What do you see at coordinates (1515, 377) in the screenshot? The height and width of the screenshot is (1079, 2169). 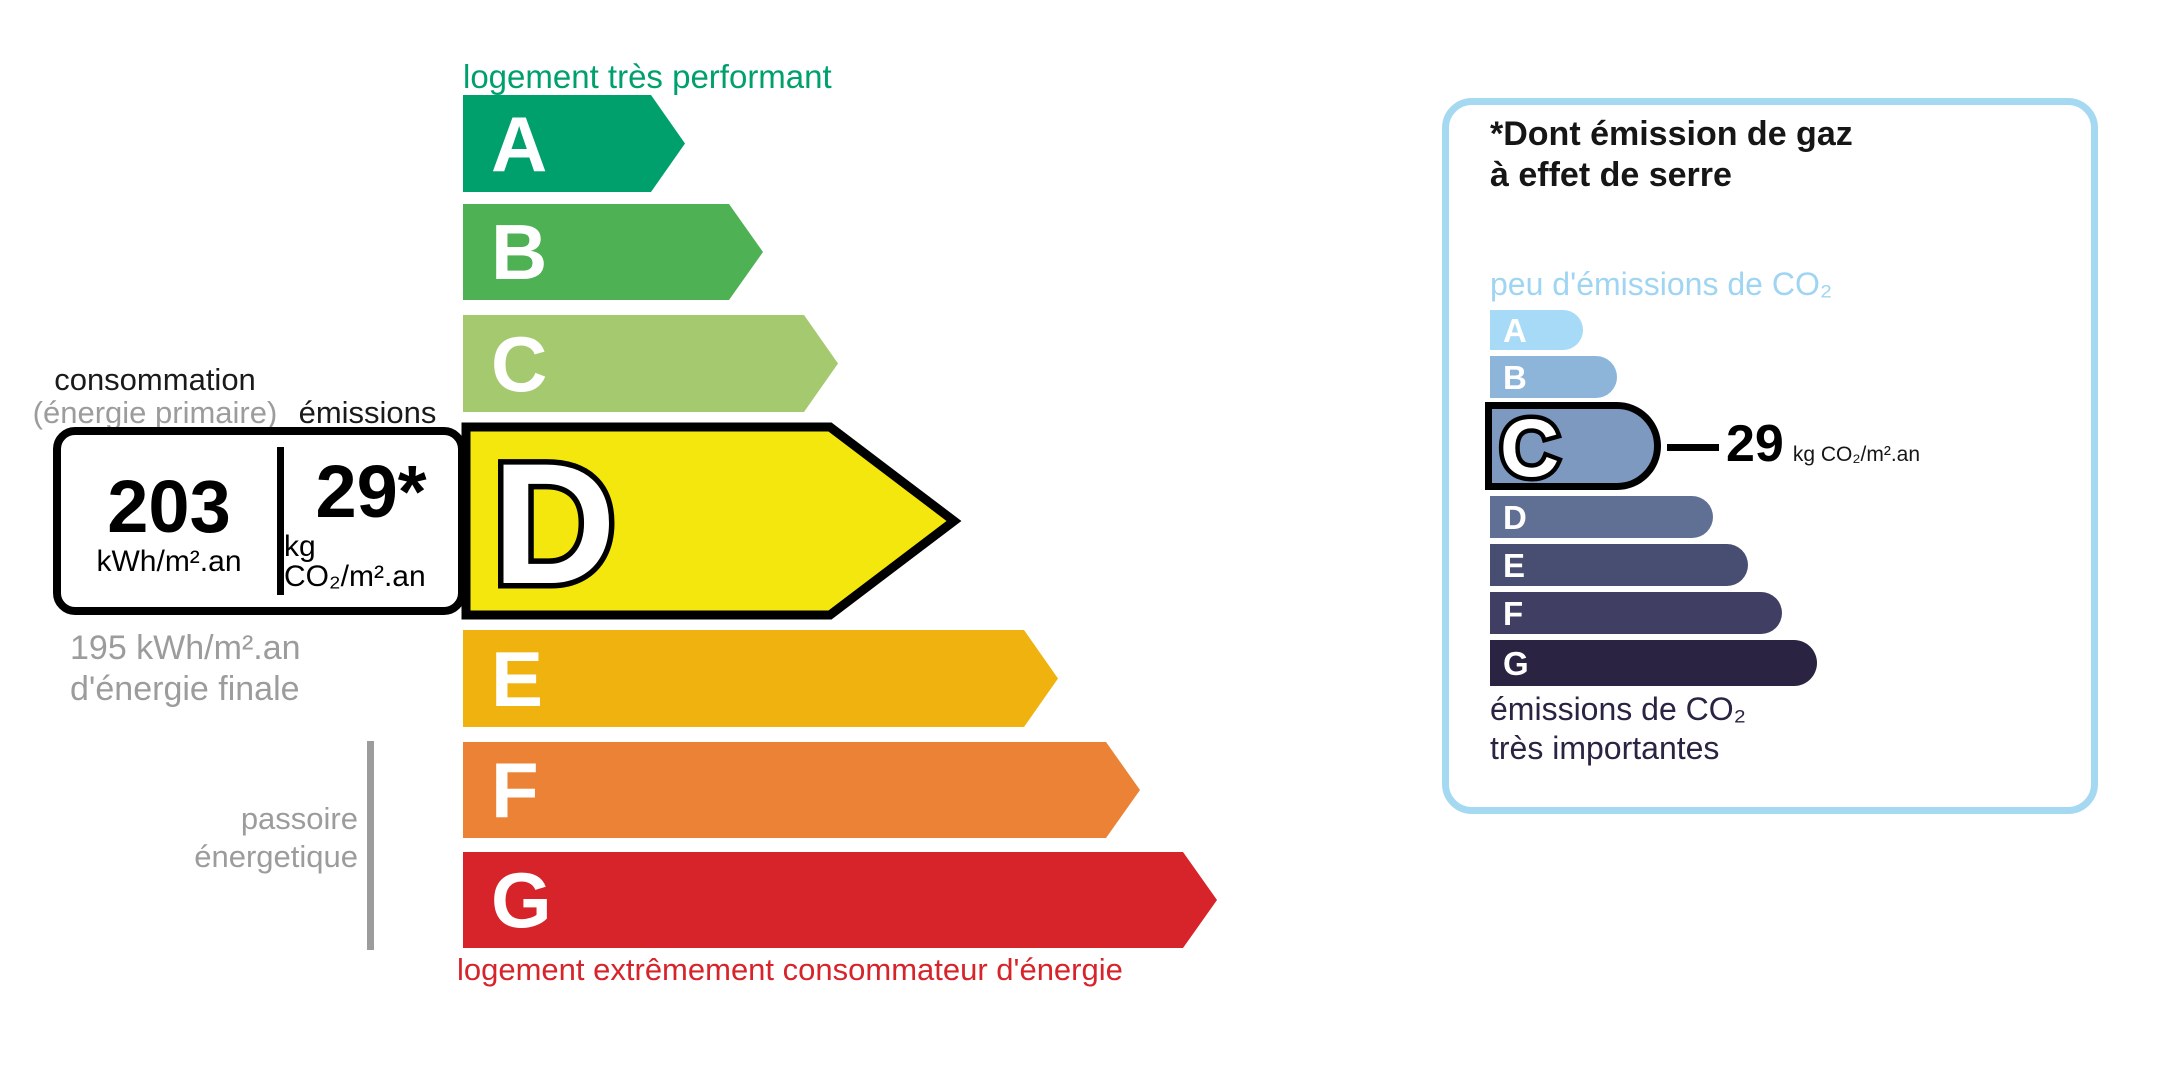 I see `co2-class-letter-b: B` at bounding box center [1515, 377].